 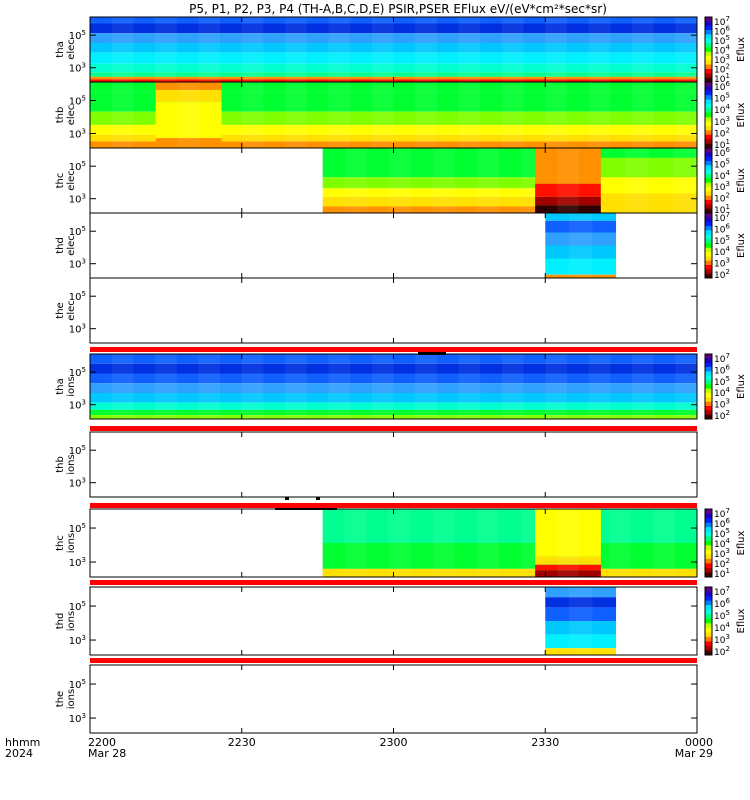 I want to click on xtick-label: 2230, so click(x=242, y=742).